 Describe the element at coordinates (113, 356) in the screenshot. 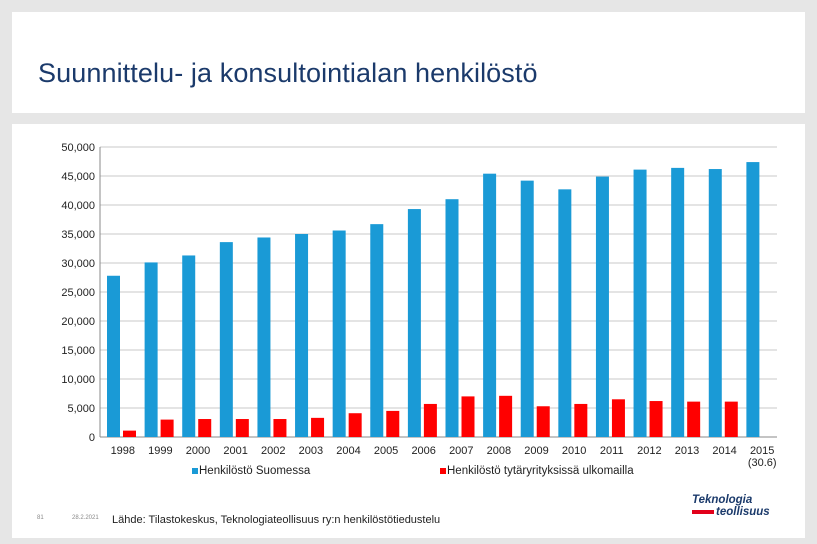

I see `bar-finland-1998` at that location.